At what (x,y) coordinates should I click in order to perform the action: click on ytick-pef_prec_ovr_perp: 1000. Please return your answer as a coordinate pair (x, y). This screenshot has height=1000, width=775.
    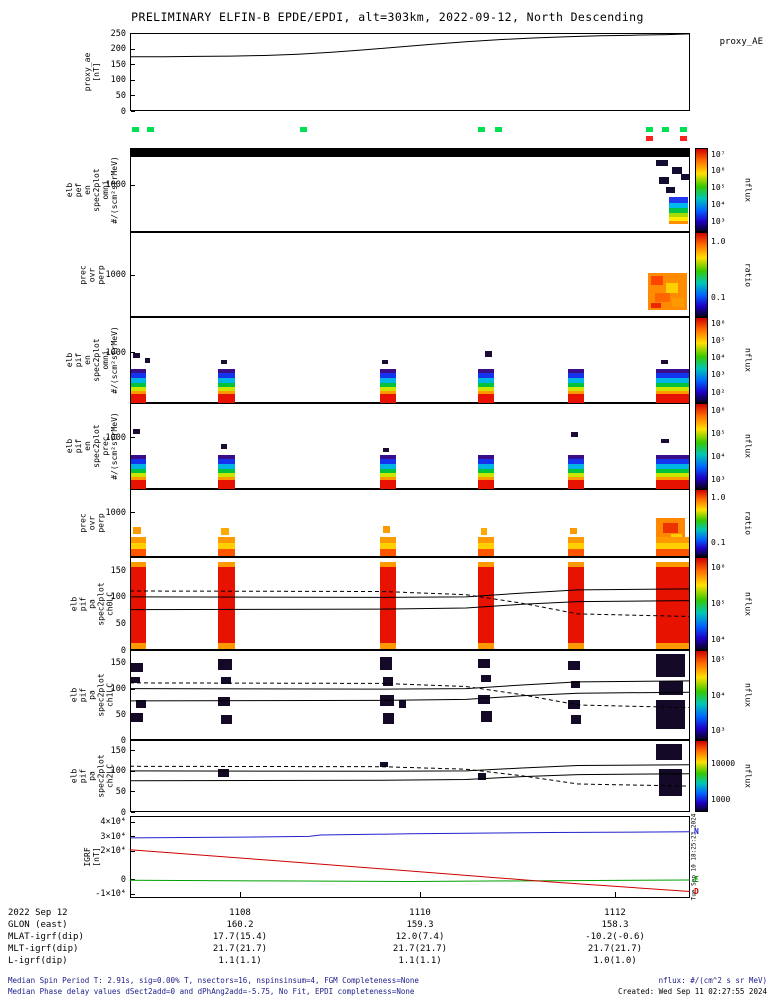
    Looking at the image, I should click on (115, 275).